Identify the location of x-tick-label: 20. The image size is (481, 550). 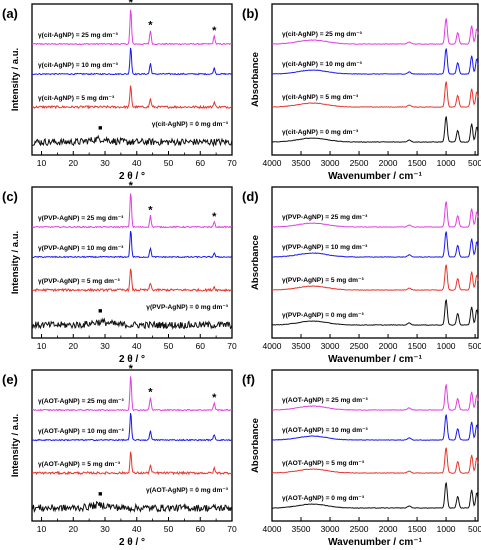
(74, 346).